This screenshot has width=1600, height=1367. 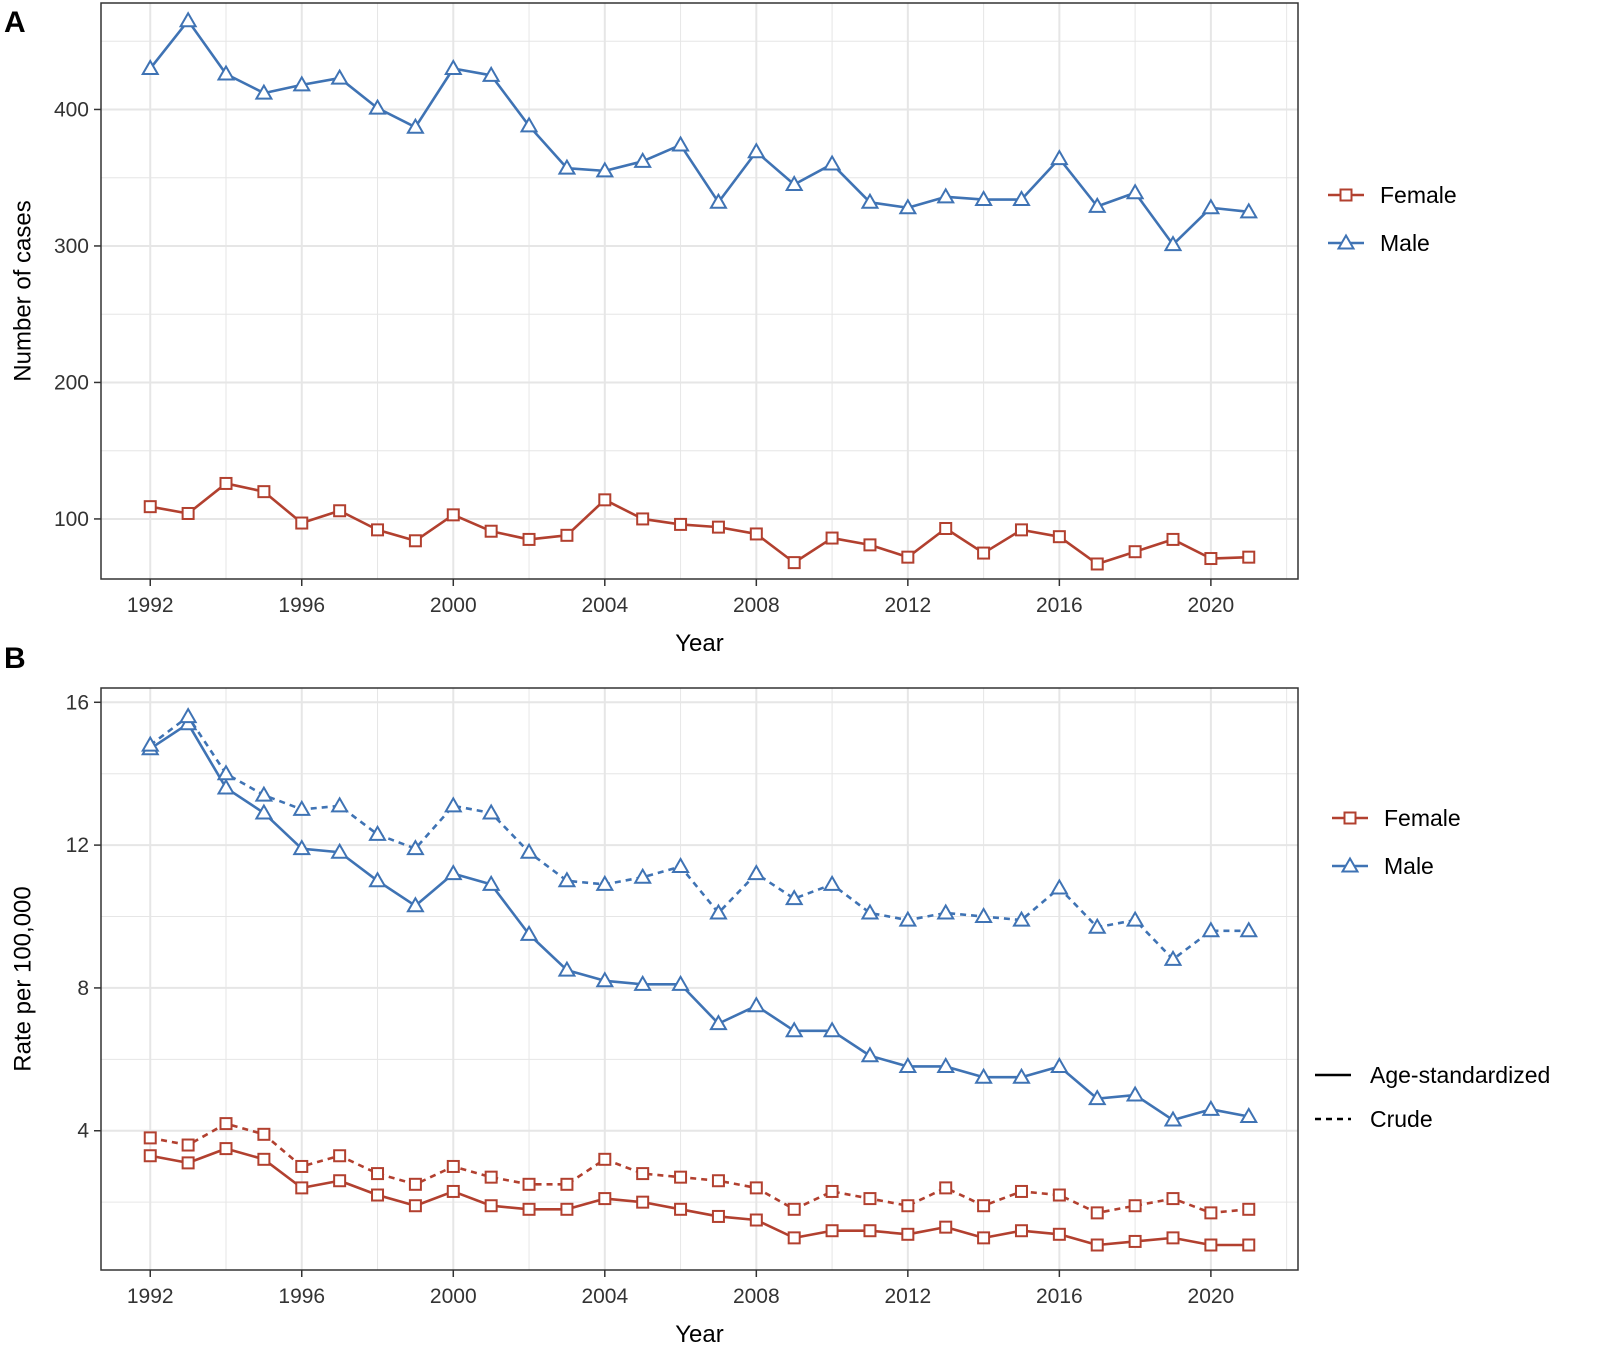 I want to click on x-tick-label: 1996, so click(x=301, y=605).